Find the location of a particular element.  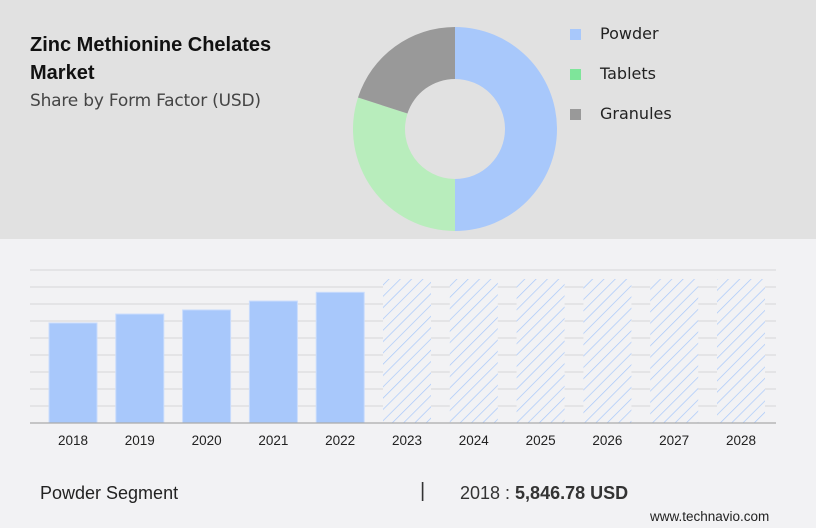

bar-2019 is located at coordinates (140, 368).